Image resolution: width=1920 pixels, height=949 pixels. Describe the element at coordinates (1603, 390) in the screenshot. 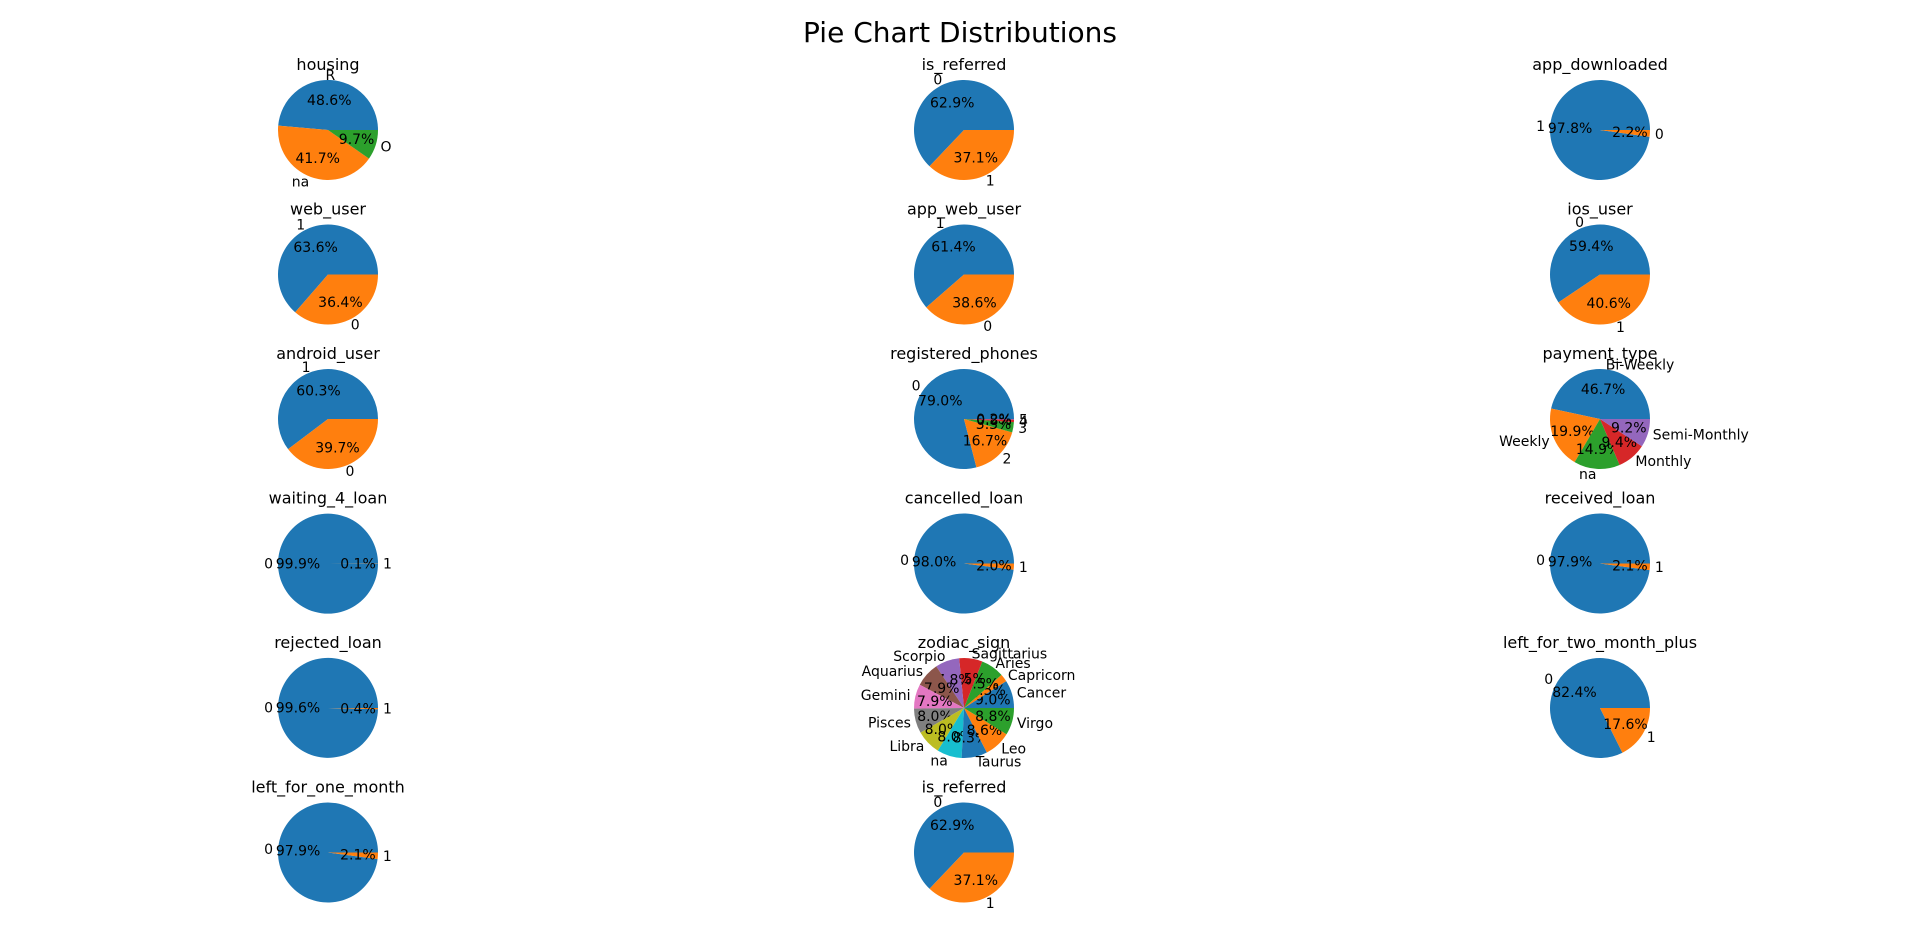

I see `slice-percent: 46.7%` at that location.